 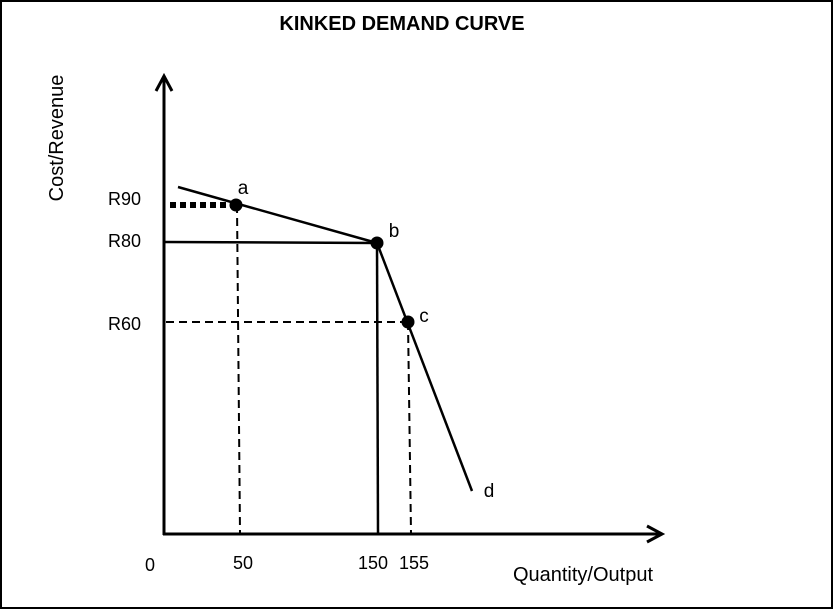 I want to click on y-axis-arrowhead, so click(x=164, y=82).